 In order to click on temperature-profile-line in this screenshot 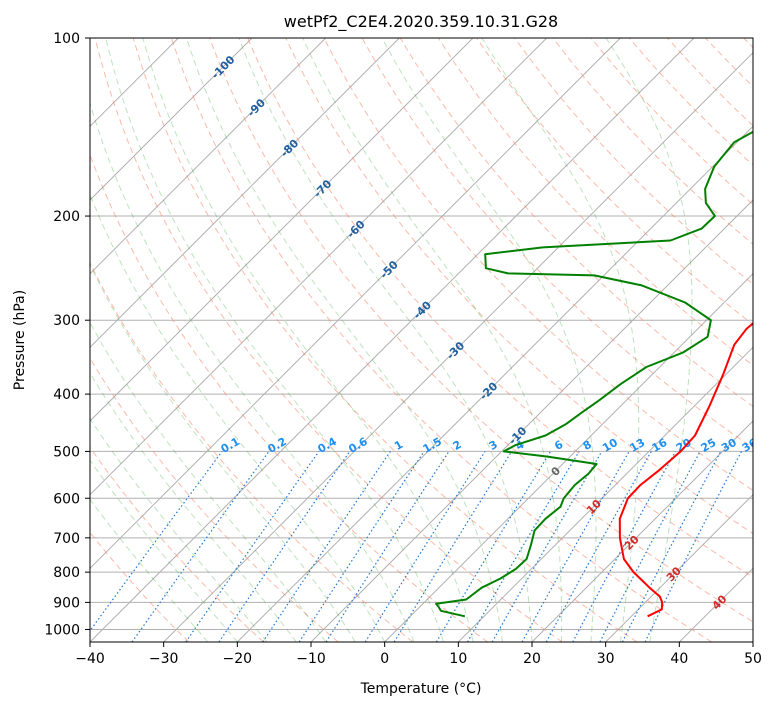, I will do `click(685, 470)`.